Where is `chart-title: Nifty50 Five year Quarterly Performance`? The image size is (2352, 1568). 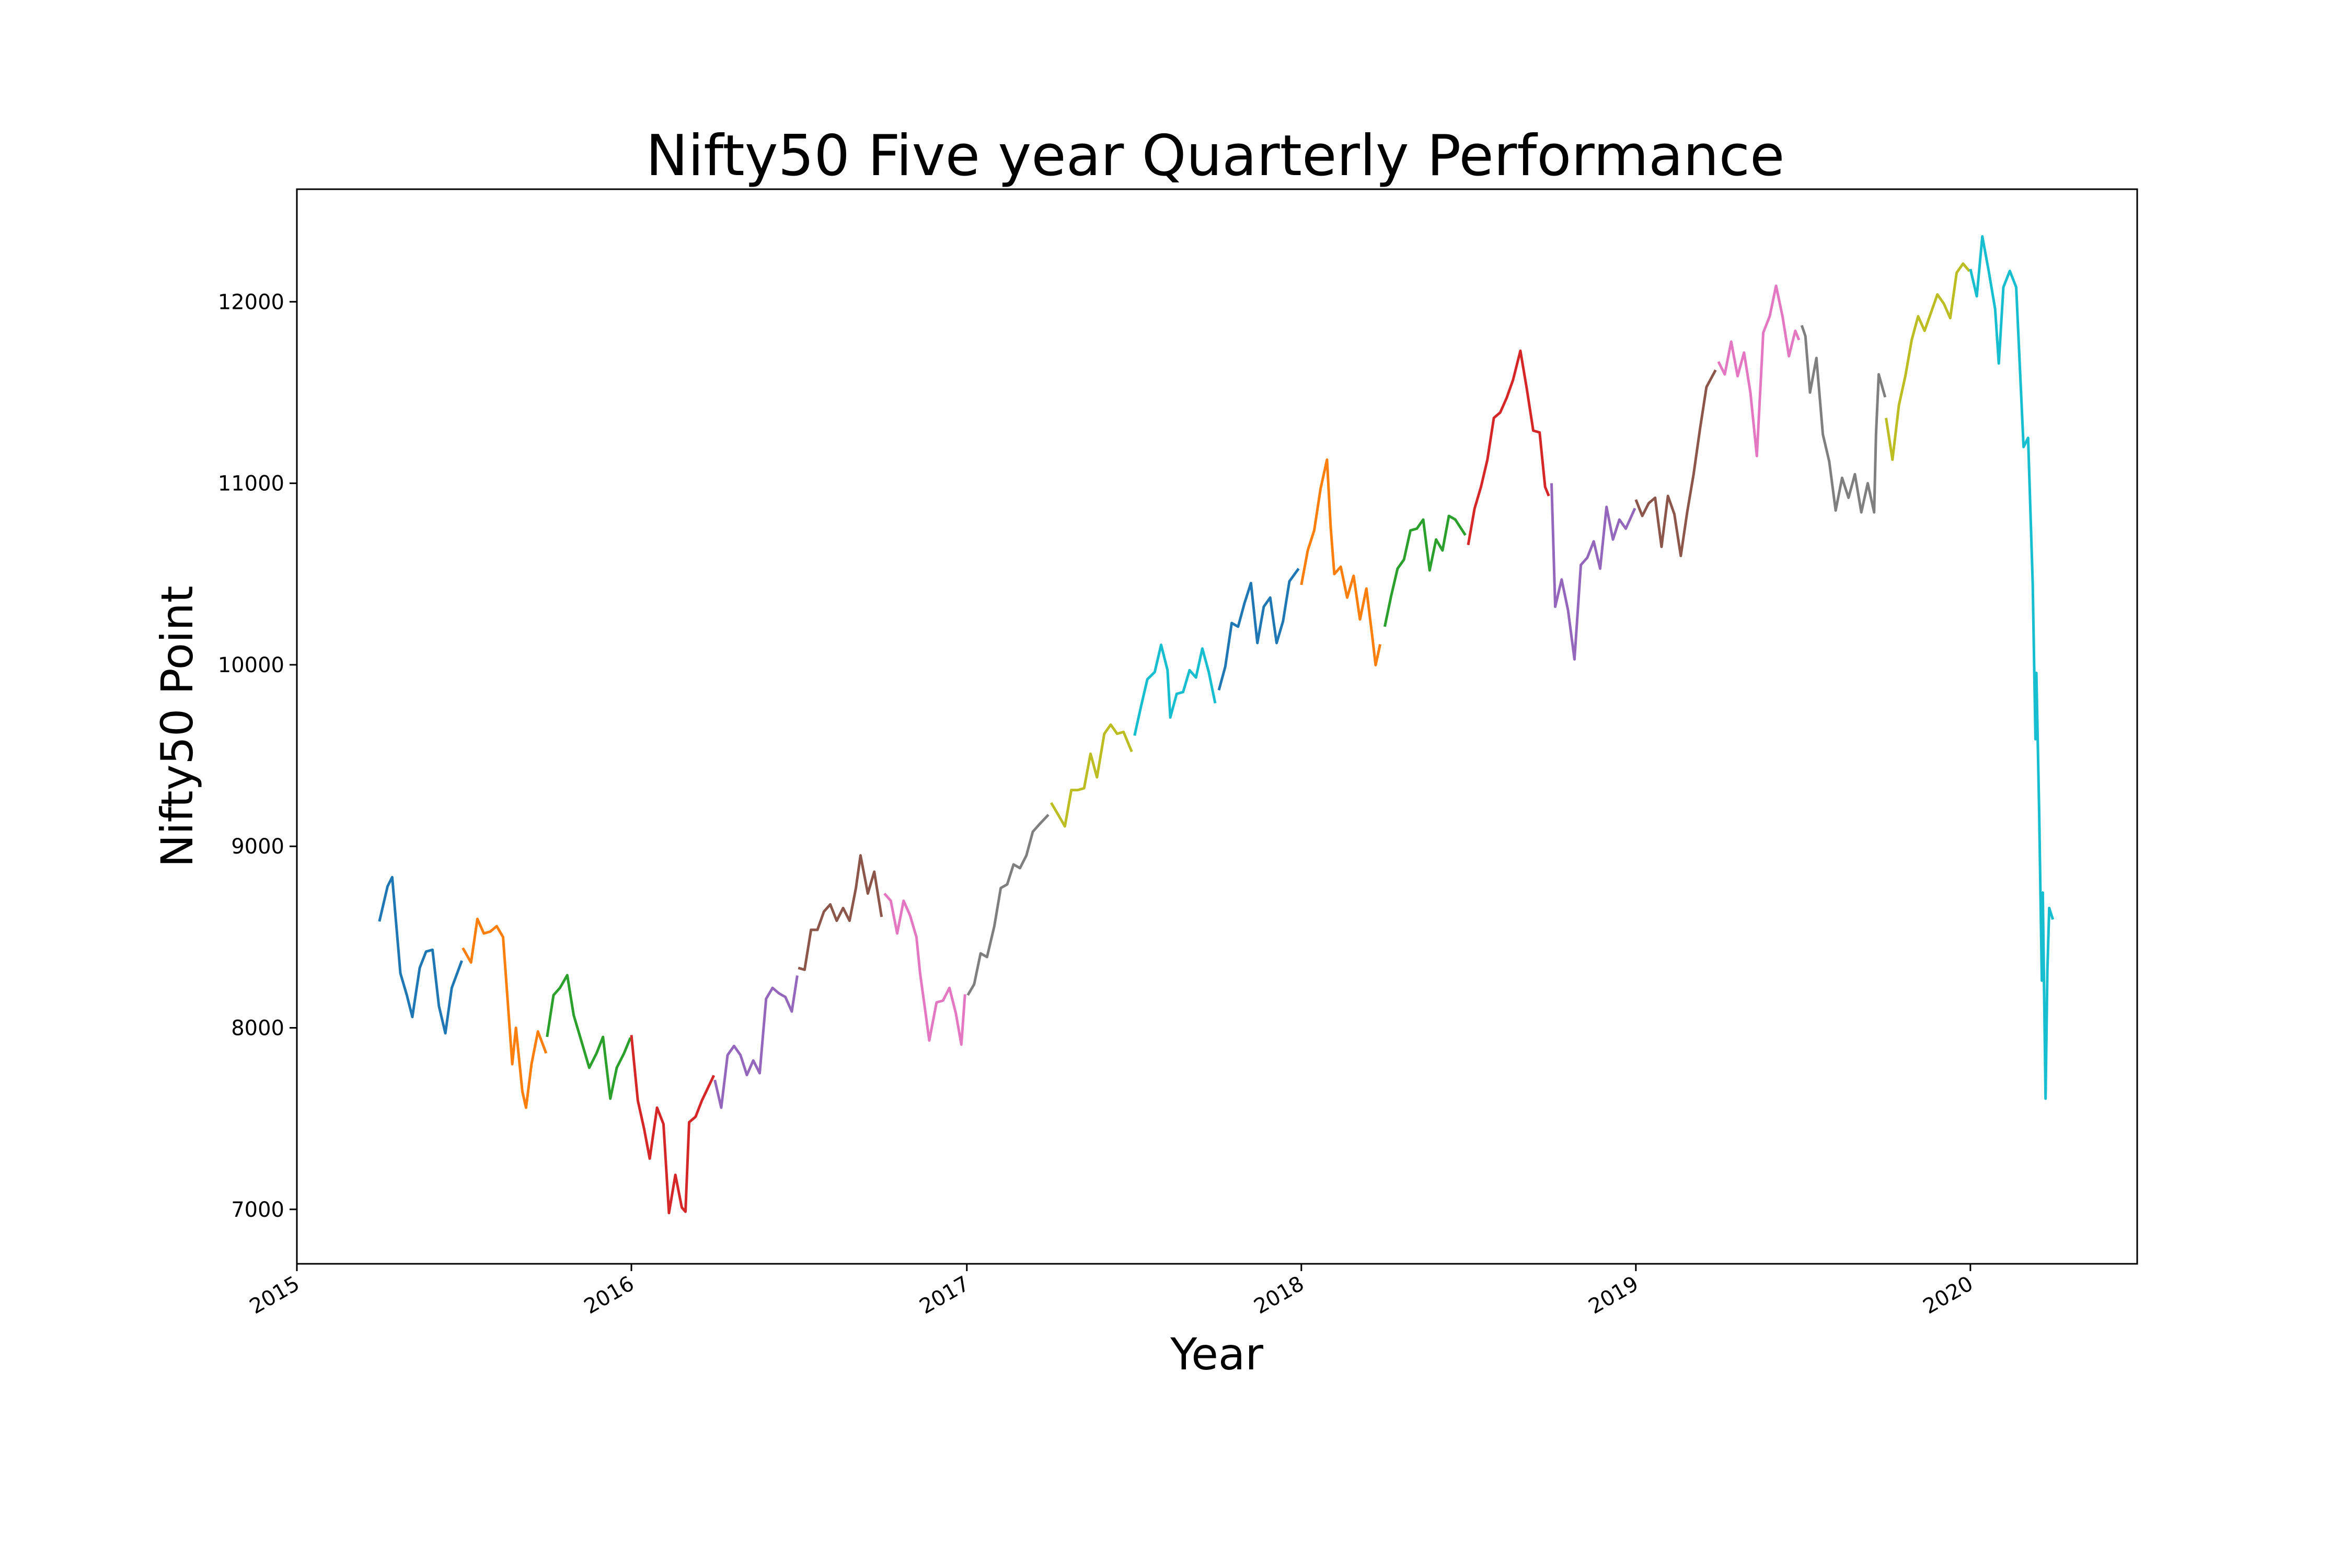 chart-title: Nifty50 Five year Quarterly Performance is located at coordinates (1214, 156).